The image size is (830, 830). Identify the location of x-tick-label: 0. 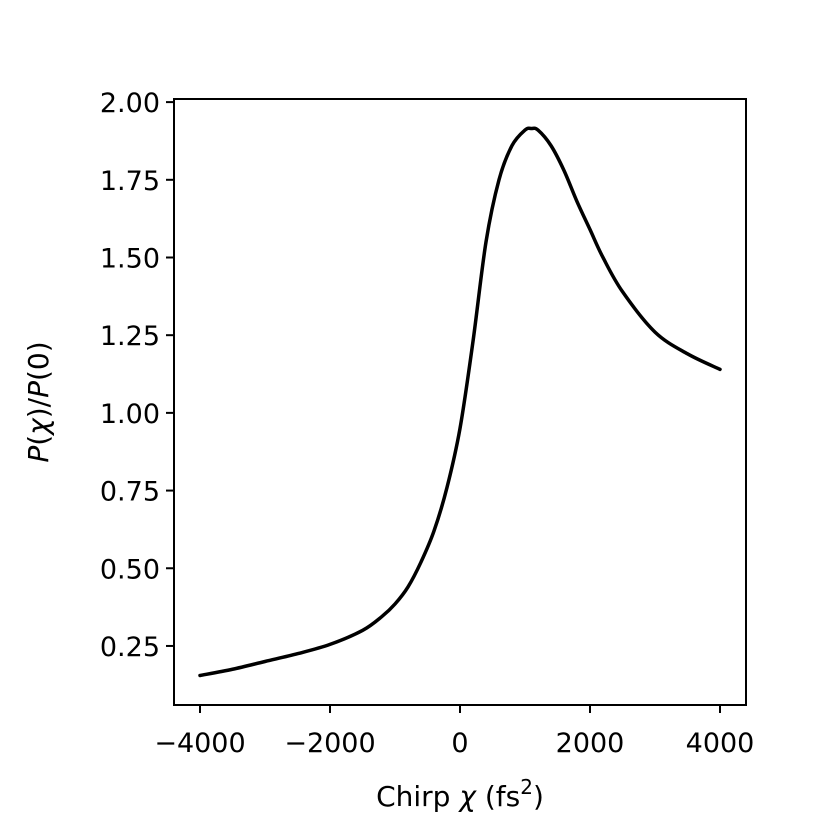
(459, 743).